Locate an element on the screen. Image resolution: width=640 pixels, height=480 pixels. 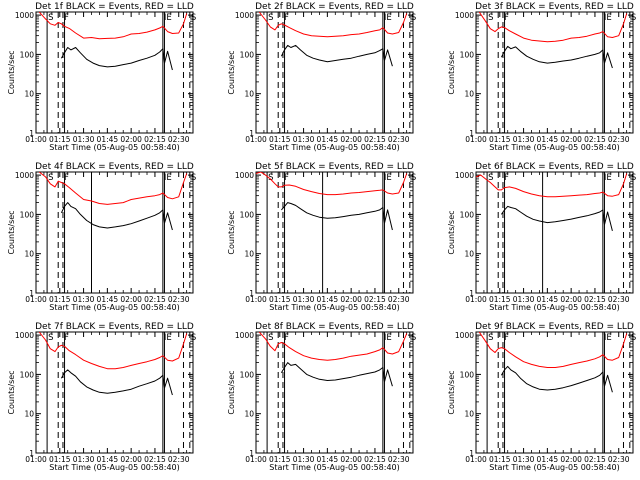
chart-title: Det 1f BLACK = Events, RED = LLD is located at coordinates (114, 7).